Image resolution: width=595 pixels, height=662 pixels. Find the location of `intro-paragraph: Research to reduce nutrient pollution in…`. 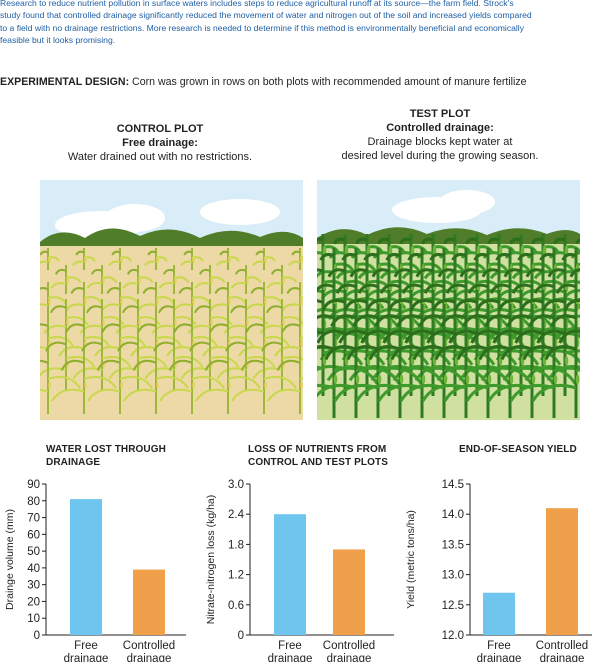

intro-paragraph: Research to reduce nutrient pollution in… is located at coordinates (297, 23).